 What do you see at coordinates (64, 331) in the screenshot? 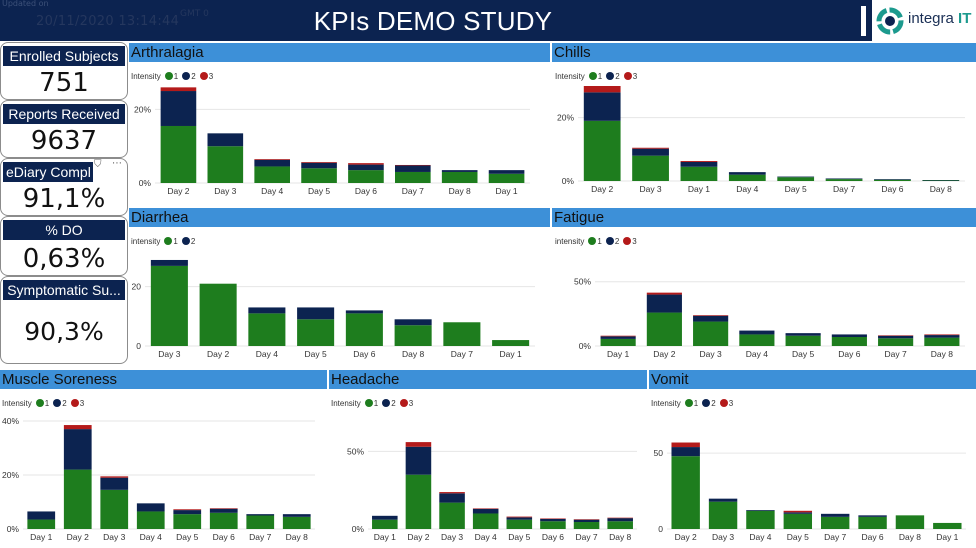
I see `kpi-value: 90,3%` at bounding box center [64, 331].